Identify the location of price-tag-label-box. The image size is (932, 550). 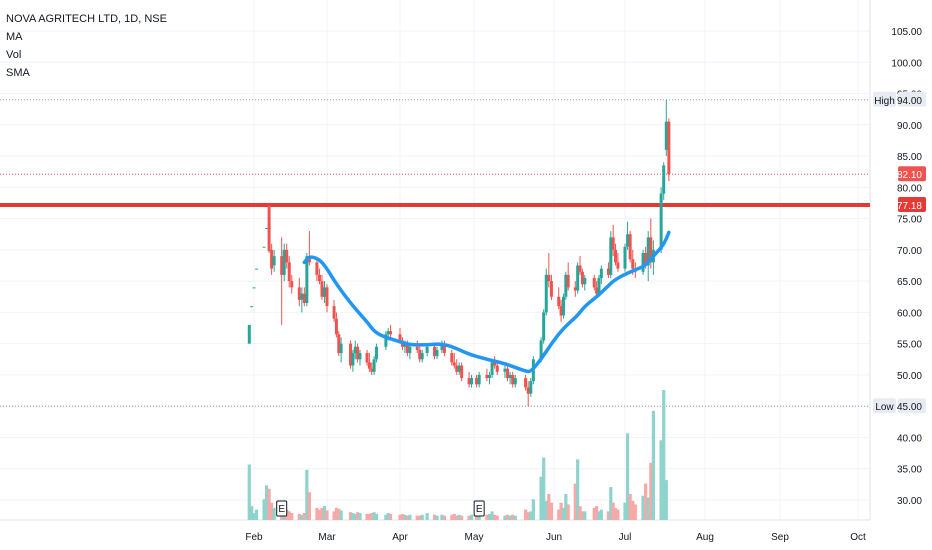
(884, 406).